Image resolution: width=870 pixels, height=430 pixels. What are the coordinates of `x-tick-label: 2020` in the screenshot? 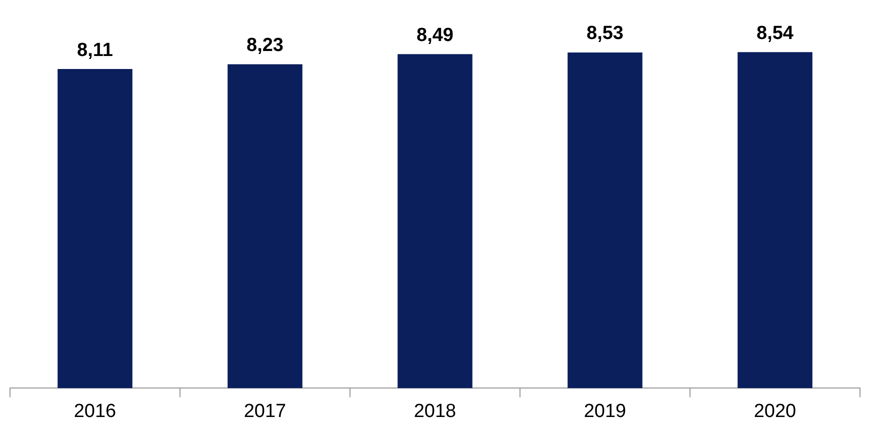 It's located at (775, 411).